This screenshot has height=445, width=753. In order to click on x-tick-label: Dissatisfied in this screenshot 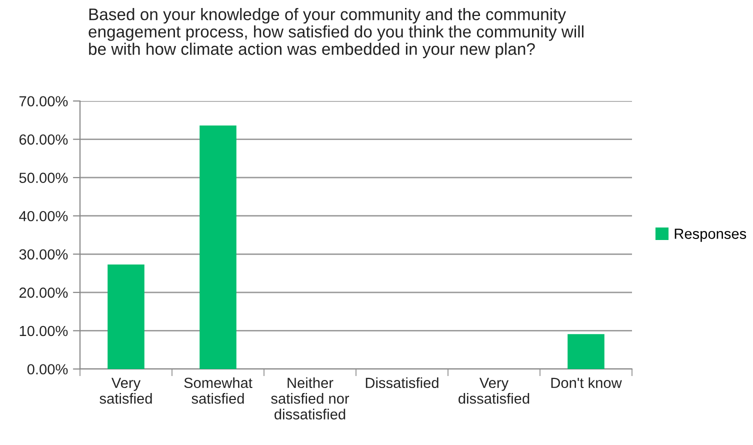, I will do `click(402, 382)`.